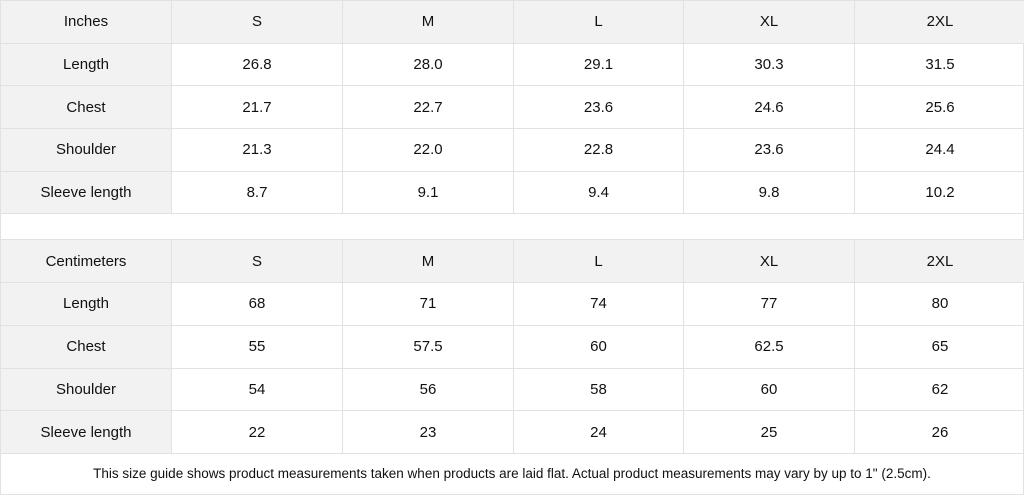 Image resolution: width=1024 pixels, height=495 pixels. I want to click on measurement-value: 25.6, so click(939, 108).